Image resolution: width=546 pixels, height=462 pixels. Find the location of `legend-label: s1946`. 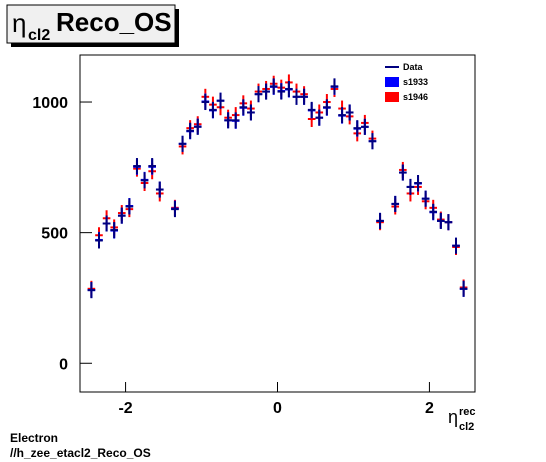

legend-label: s1946 is located at coordinates (415, 97).